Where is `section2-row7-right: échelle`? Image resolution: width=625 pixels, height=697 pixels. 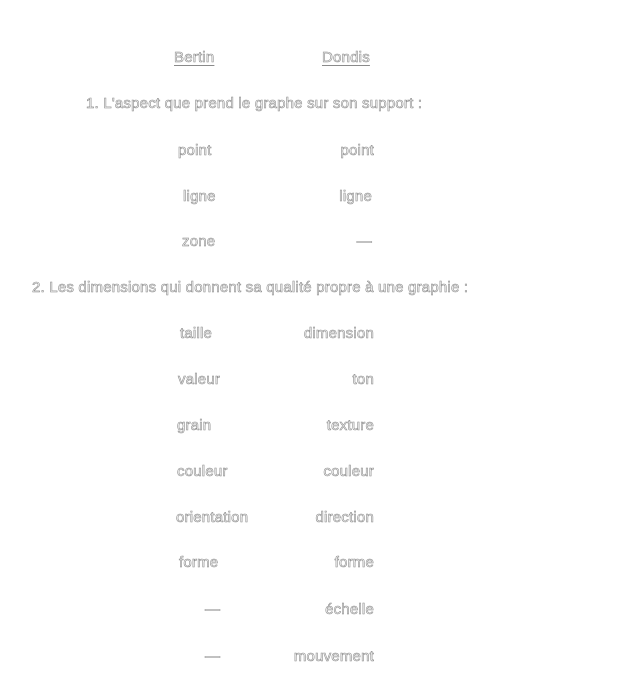 section2-row7-right: échelle is located at coordinates (349, 610).